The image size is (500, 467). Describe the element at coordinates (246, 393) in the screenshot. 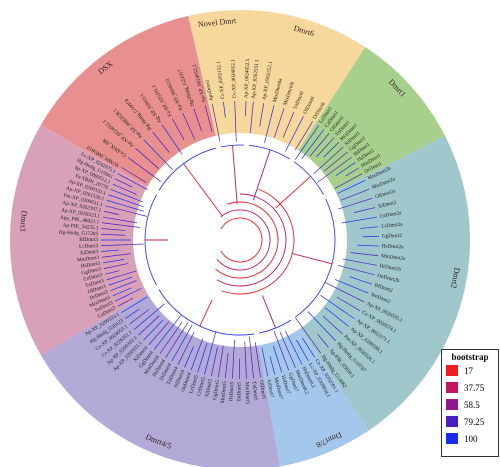

I see `leaf-label: MixDmrt5` at that location.